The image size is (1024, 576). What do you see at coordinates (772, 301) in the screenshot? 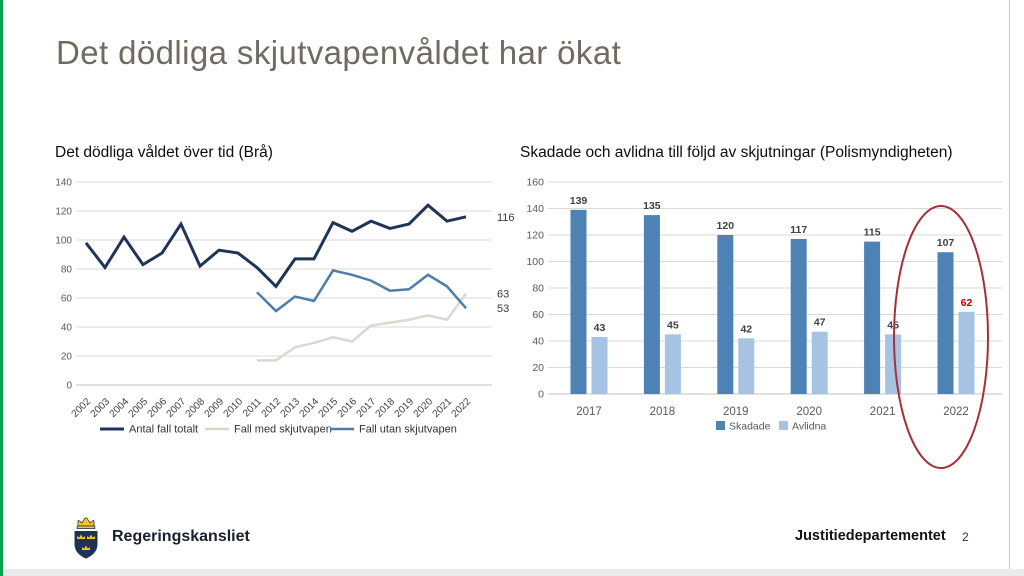
I see `bar-chart-bars` at bounding box center [772, 301].